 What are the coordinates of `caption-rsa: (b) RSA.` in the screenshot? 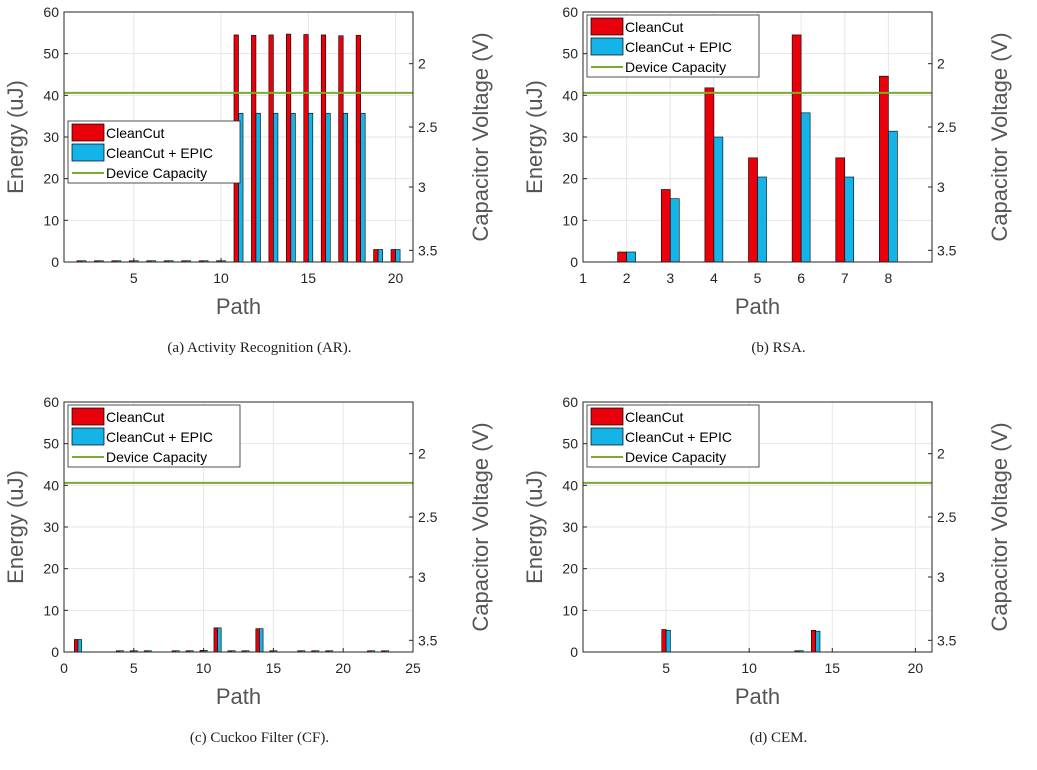 It's located at (778, 348).